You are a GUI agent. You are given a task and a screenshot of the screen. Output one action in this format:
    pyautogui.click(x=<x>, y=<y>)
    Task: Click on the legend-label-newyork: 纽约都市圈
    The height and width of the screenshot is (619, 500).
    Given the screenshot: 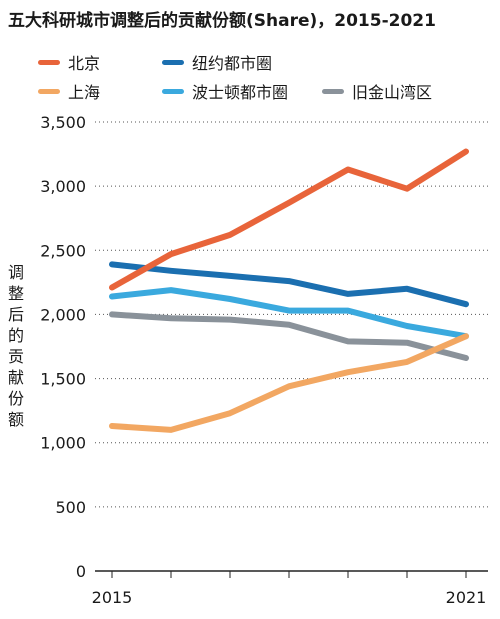 What is the action you would take?
    pyautogui.click(x=232, y=63)
    